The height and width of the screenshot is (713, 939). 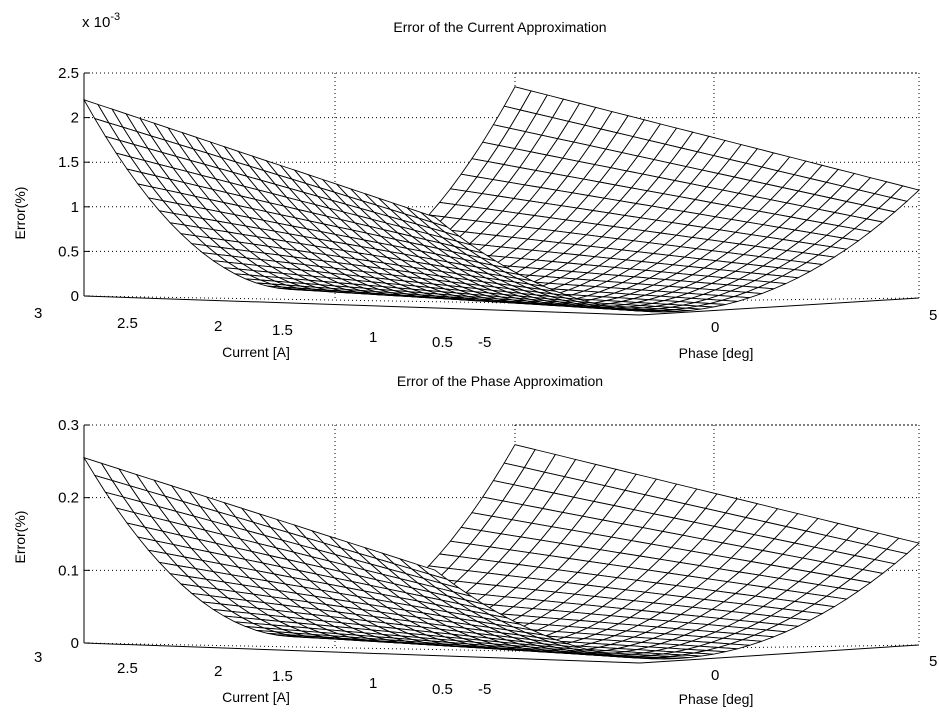 What do you see at coordinates (68, 251) in the screenshot?
I see `z-tick-label: 0.5` at bounding box center [68, 251].